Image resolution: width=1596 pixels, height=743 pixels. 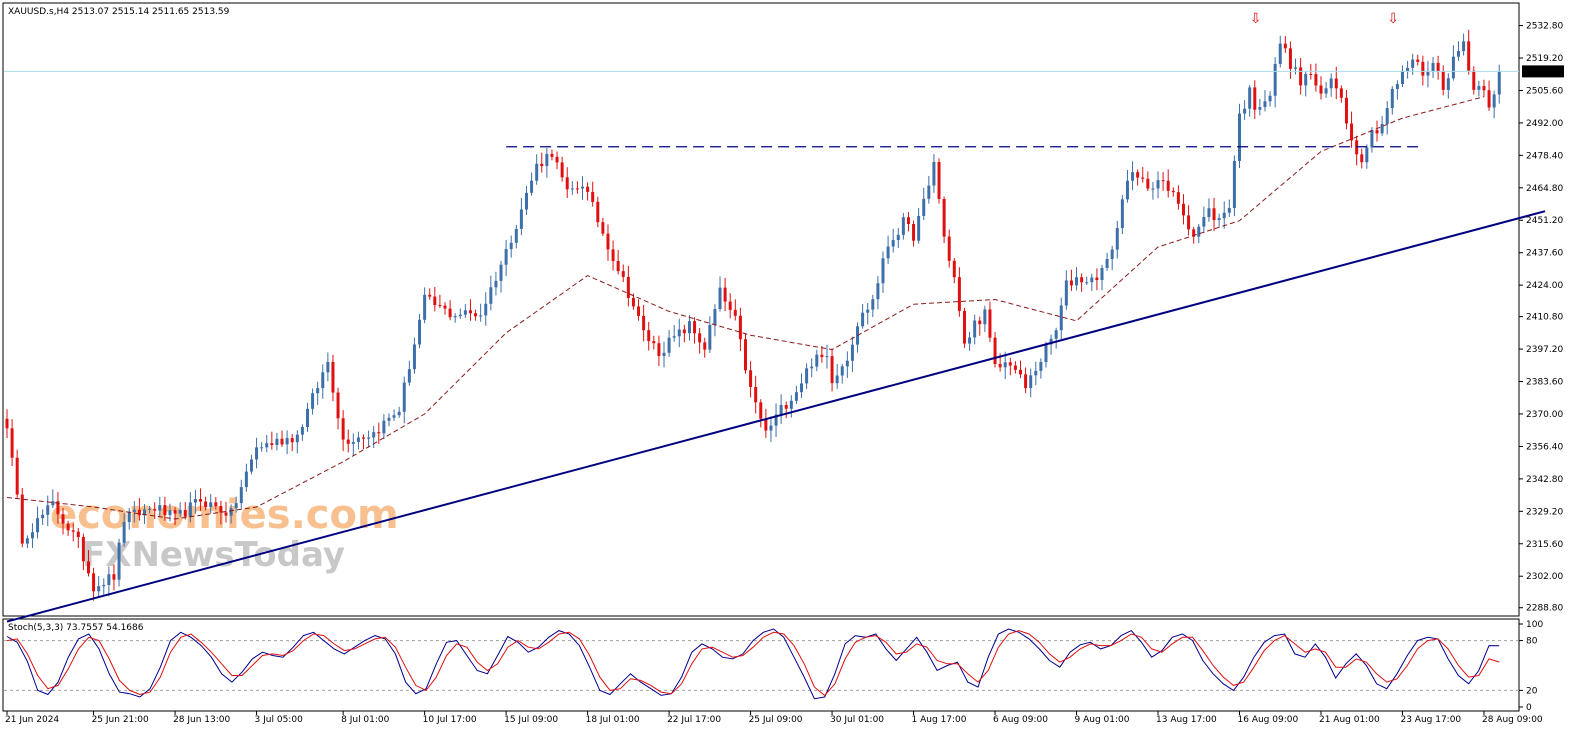 I want to click on y-tick-label: 2370.00, so click(x=1544, y=415).